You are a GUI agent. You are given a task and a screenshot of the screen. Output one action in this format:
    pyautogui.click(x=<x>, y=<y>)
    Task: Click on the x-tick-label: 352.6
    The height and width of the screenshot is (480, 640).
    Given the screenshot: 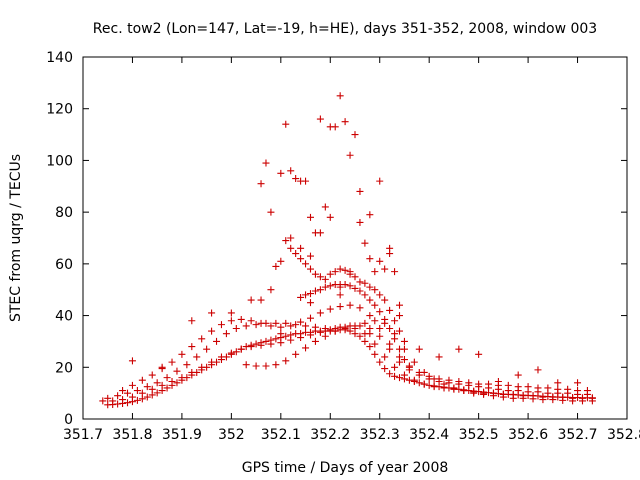 What is the action you would take?
    pyautogui.click(x=528, y=435)
    